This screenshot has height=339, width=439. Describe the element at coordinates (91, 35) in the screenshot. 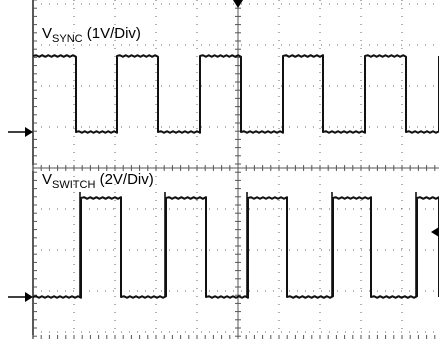

I see `sync-series-label: VSYNC (1V/Div)` at that location.